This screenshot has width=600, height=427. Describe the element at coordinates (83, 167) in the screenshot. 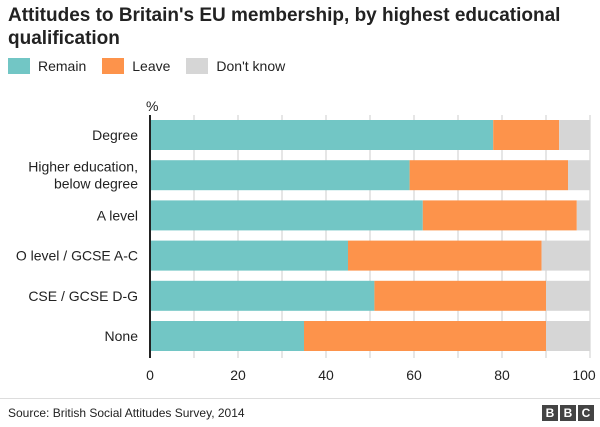

I see `category-label: Higher education,` at that location.